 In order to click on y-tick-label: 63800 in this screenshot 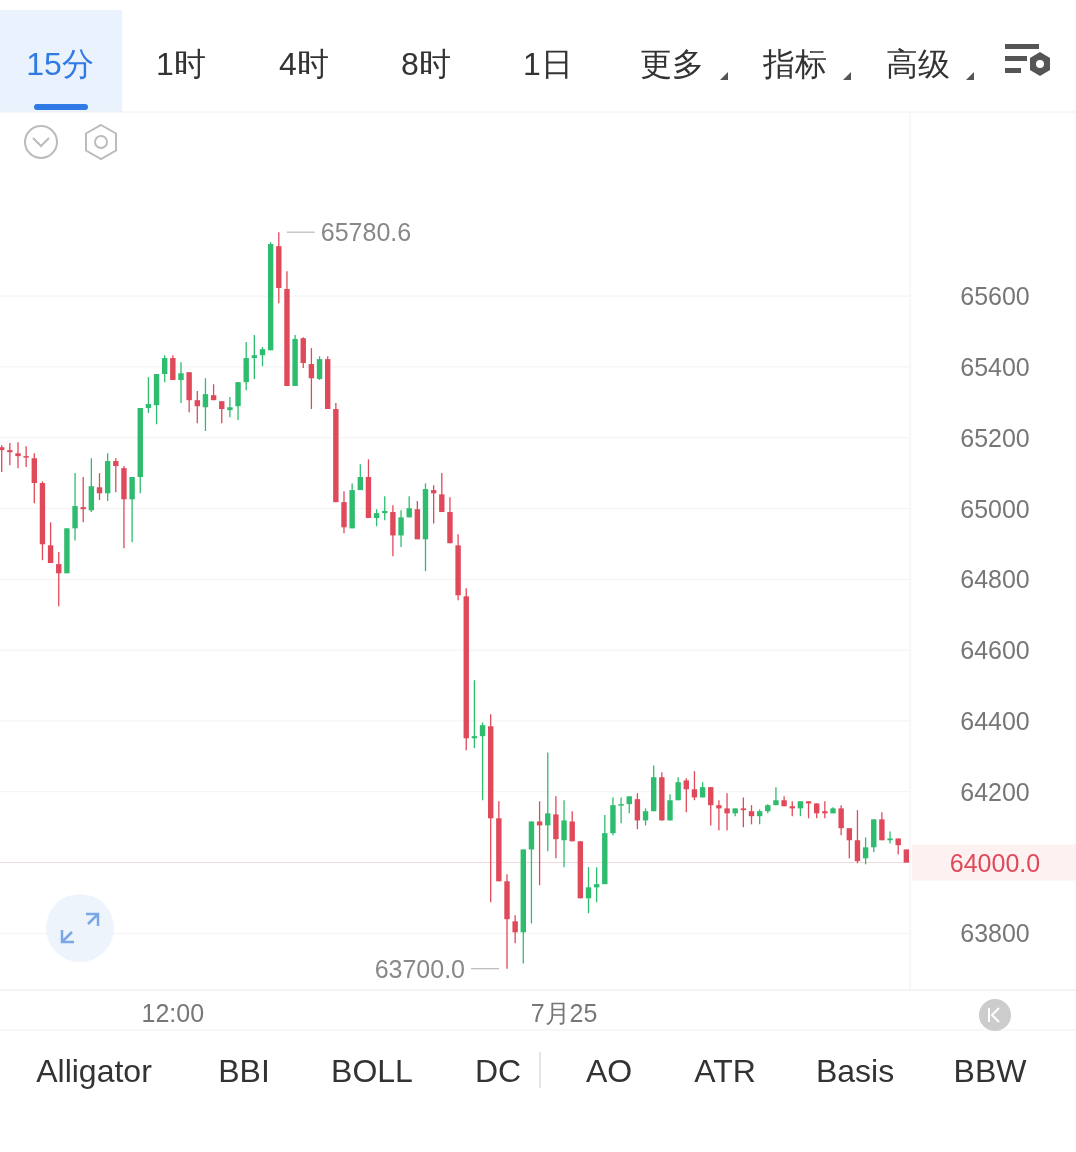, I will do `click(995, 933)`.